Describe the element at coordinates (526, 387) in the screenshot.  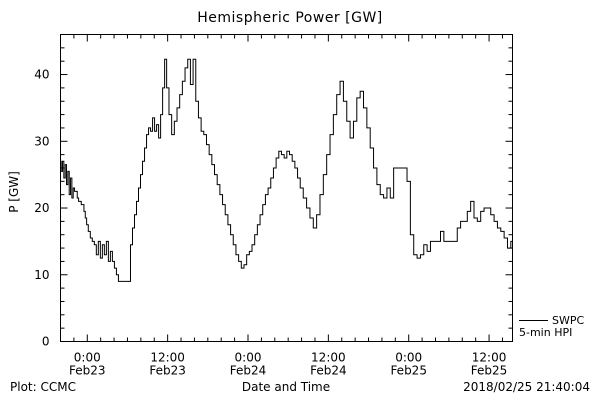
I see `timestamp: 2018/02/25 21:40:04` at that location.